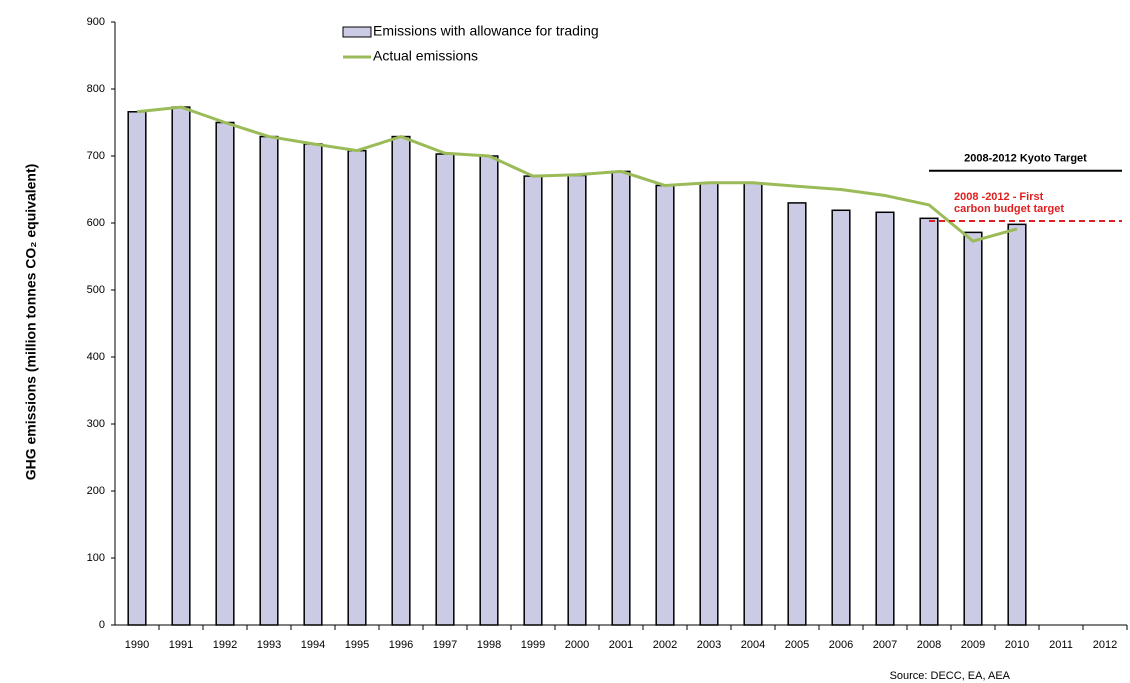 The image size is (1130, 683). I want to click on x-tick-label: 2009, so click(973, 645).